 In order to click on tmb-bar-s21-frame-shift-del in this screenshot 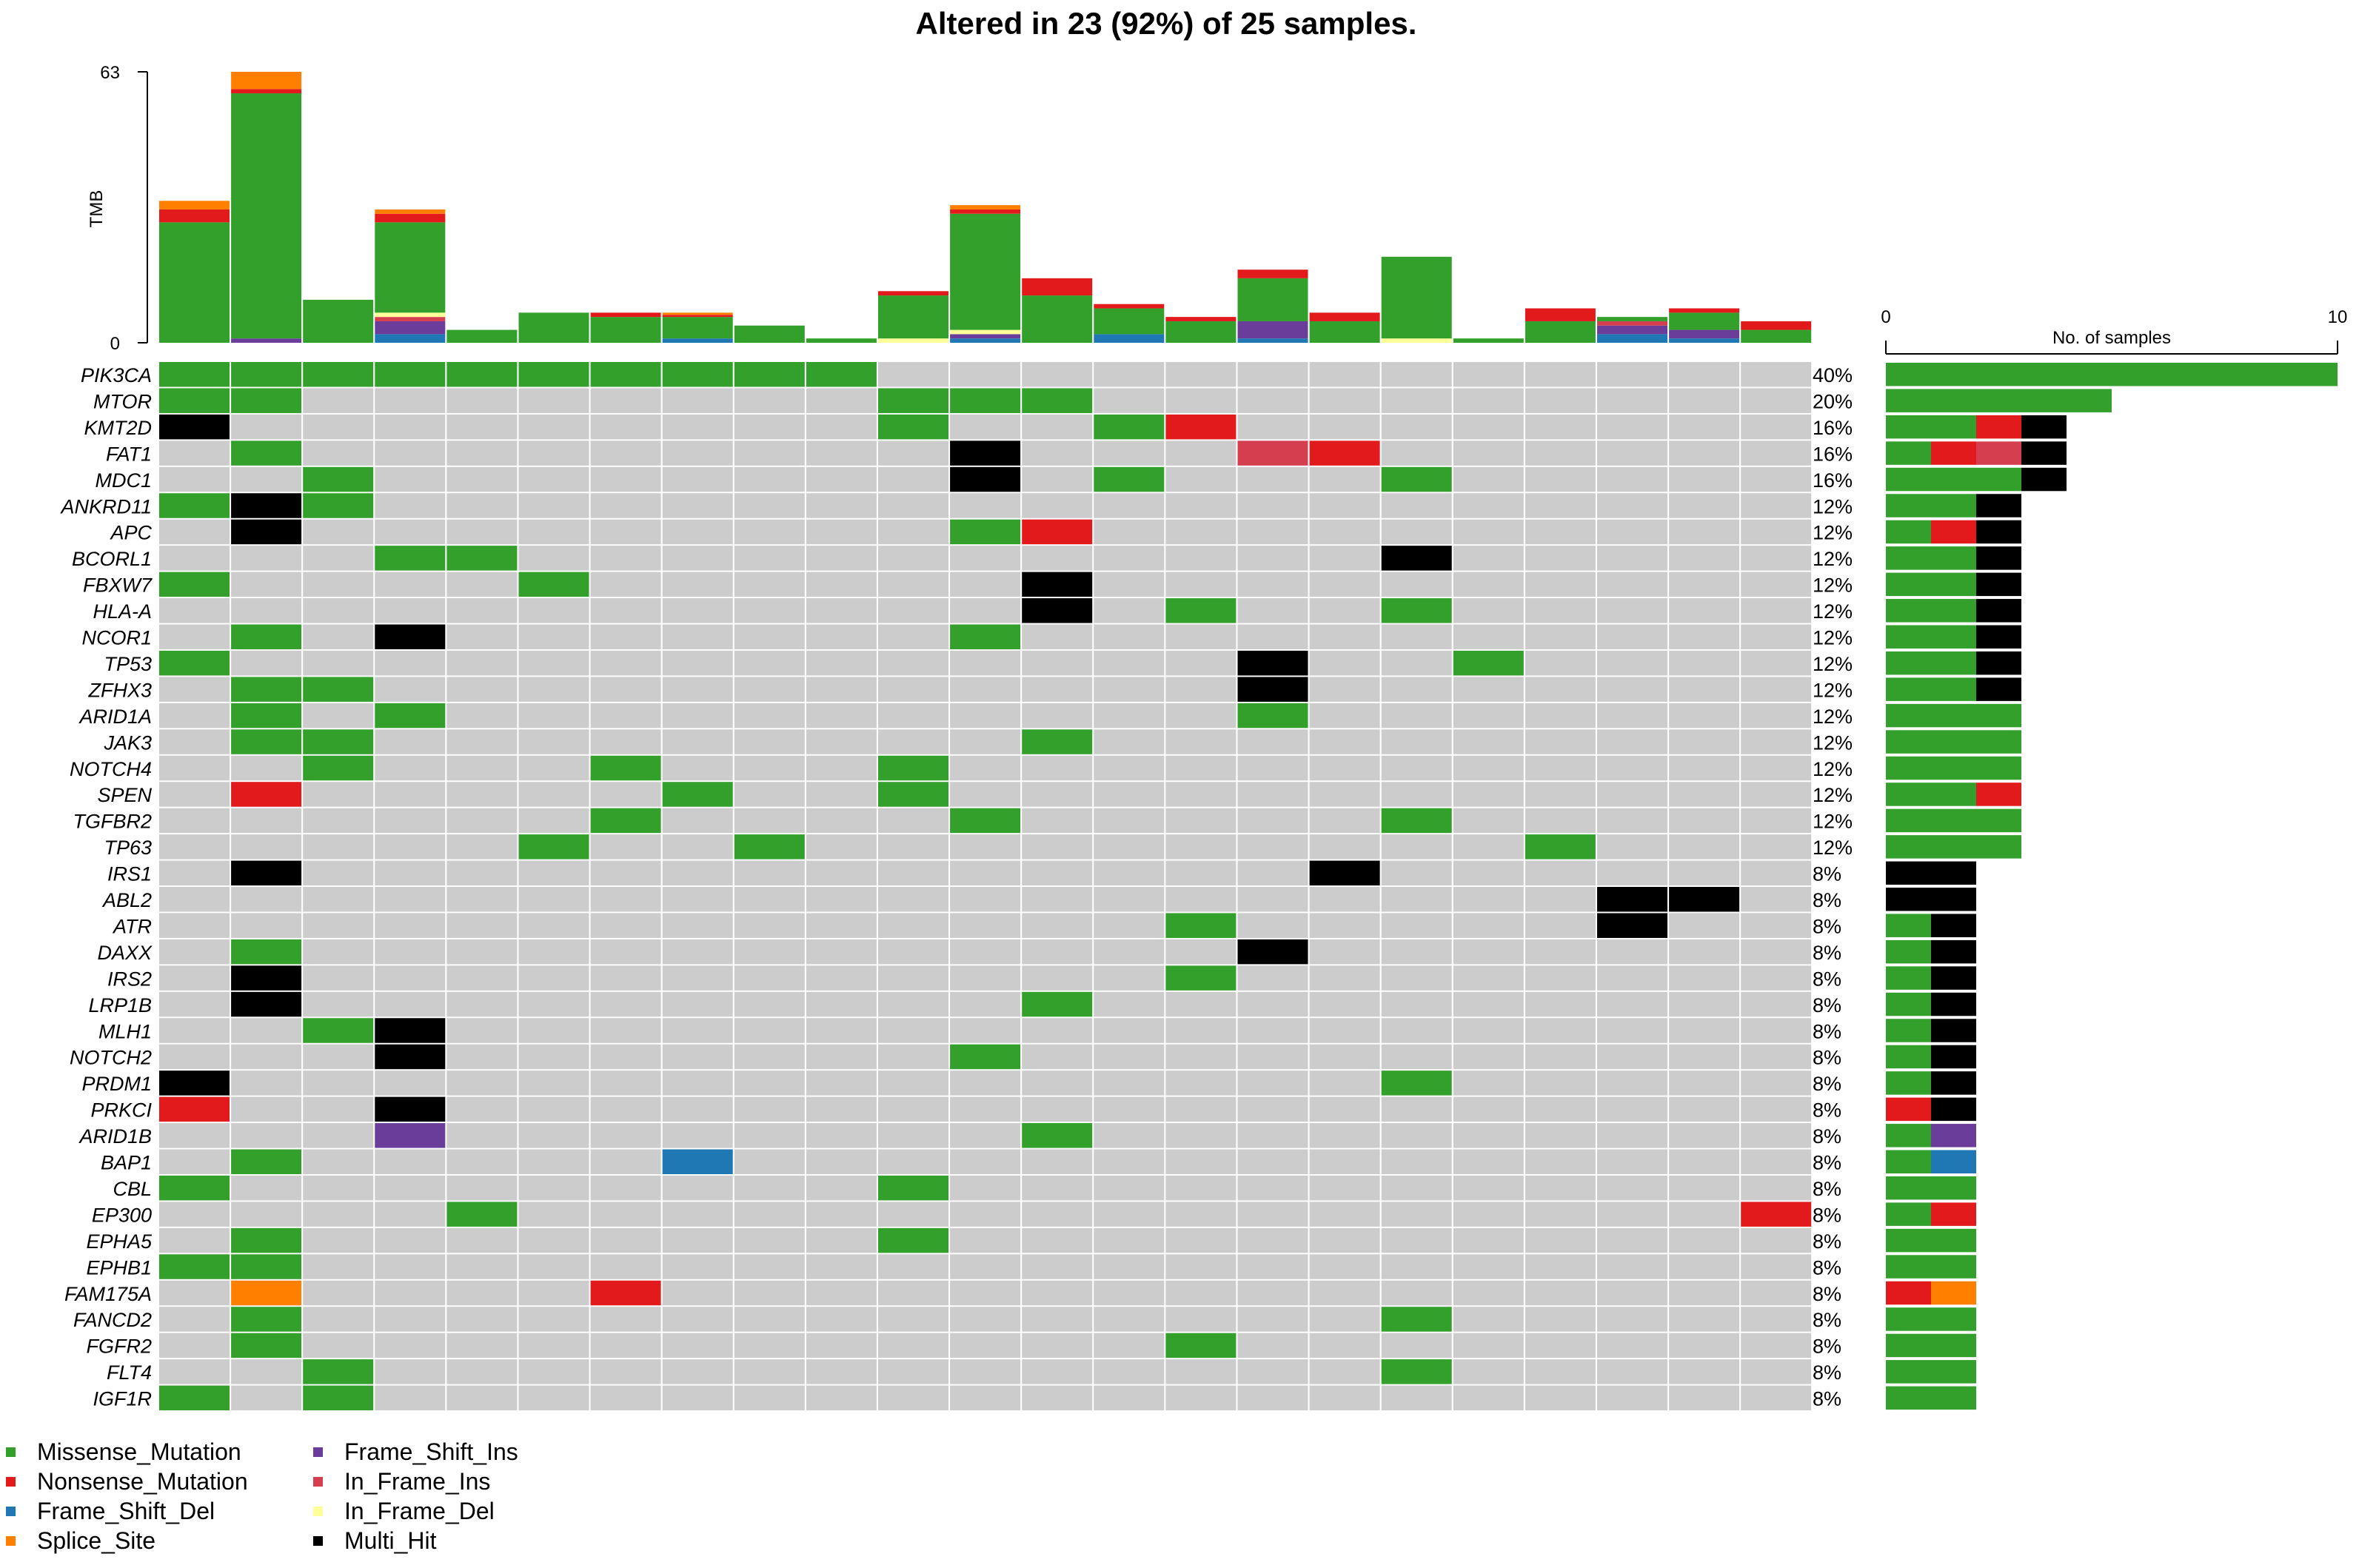, I will do `click(1632, 338)`.